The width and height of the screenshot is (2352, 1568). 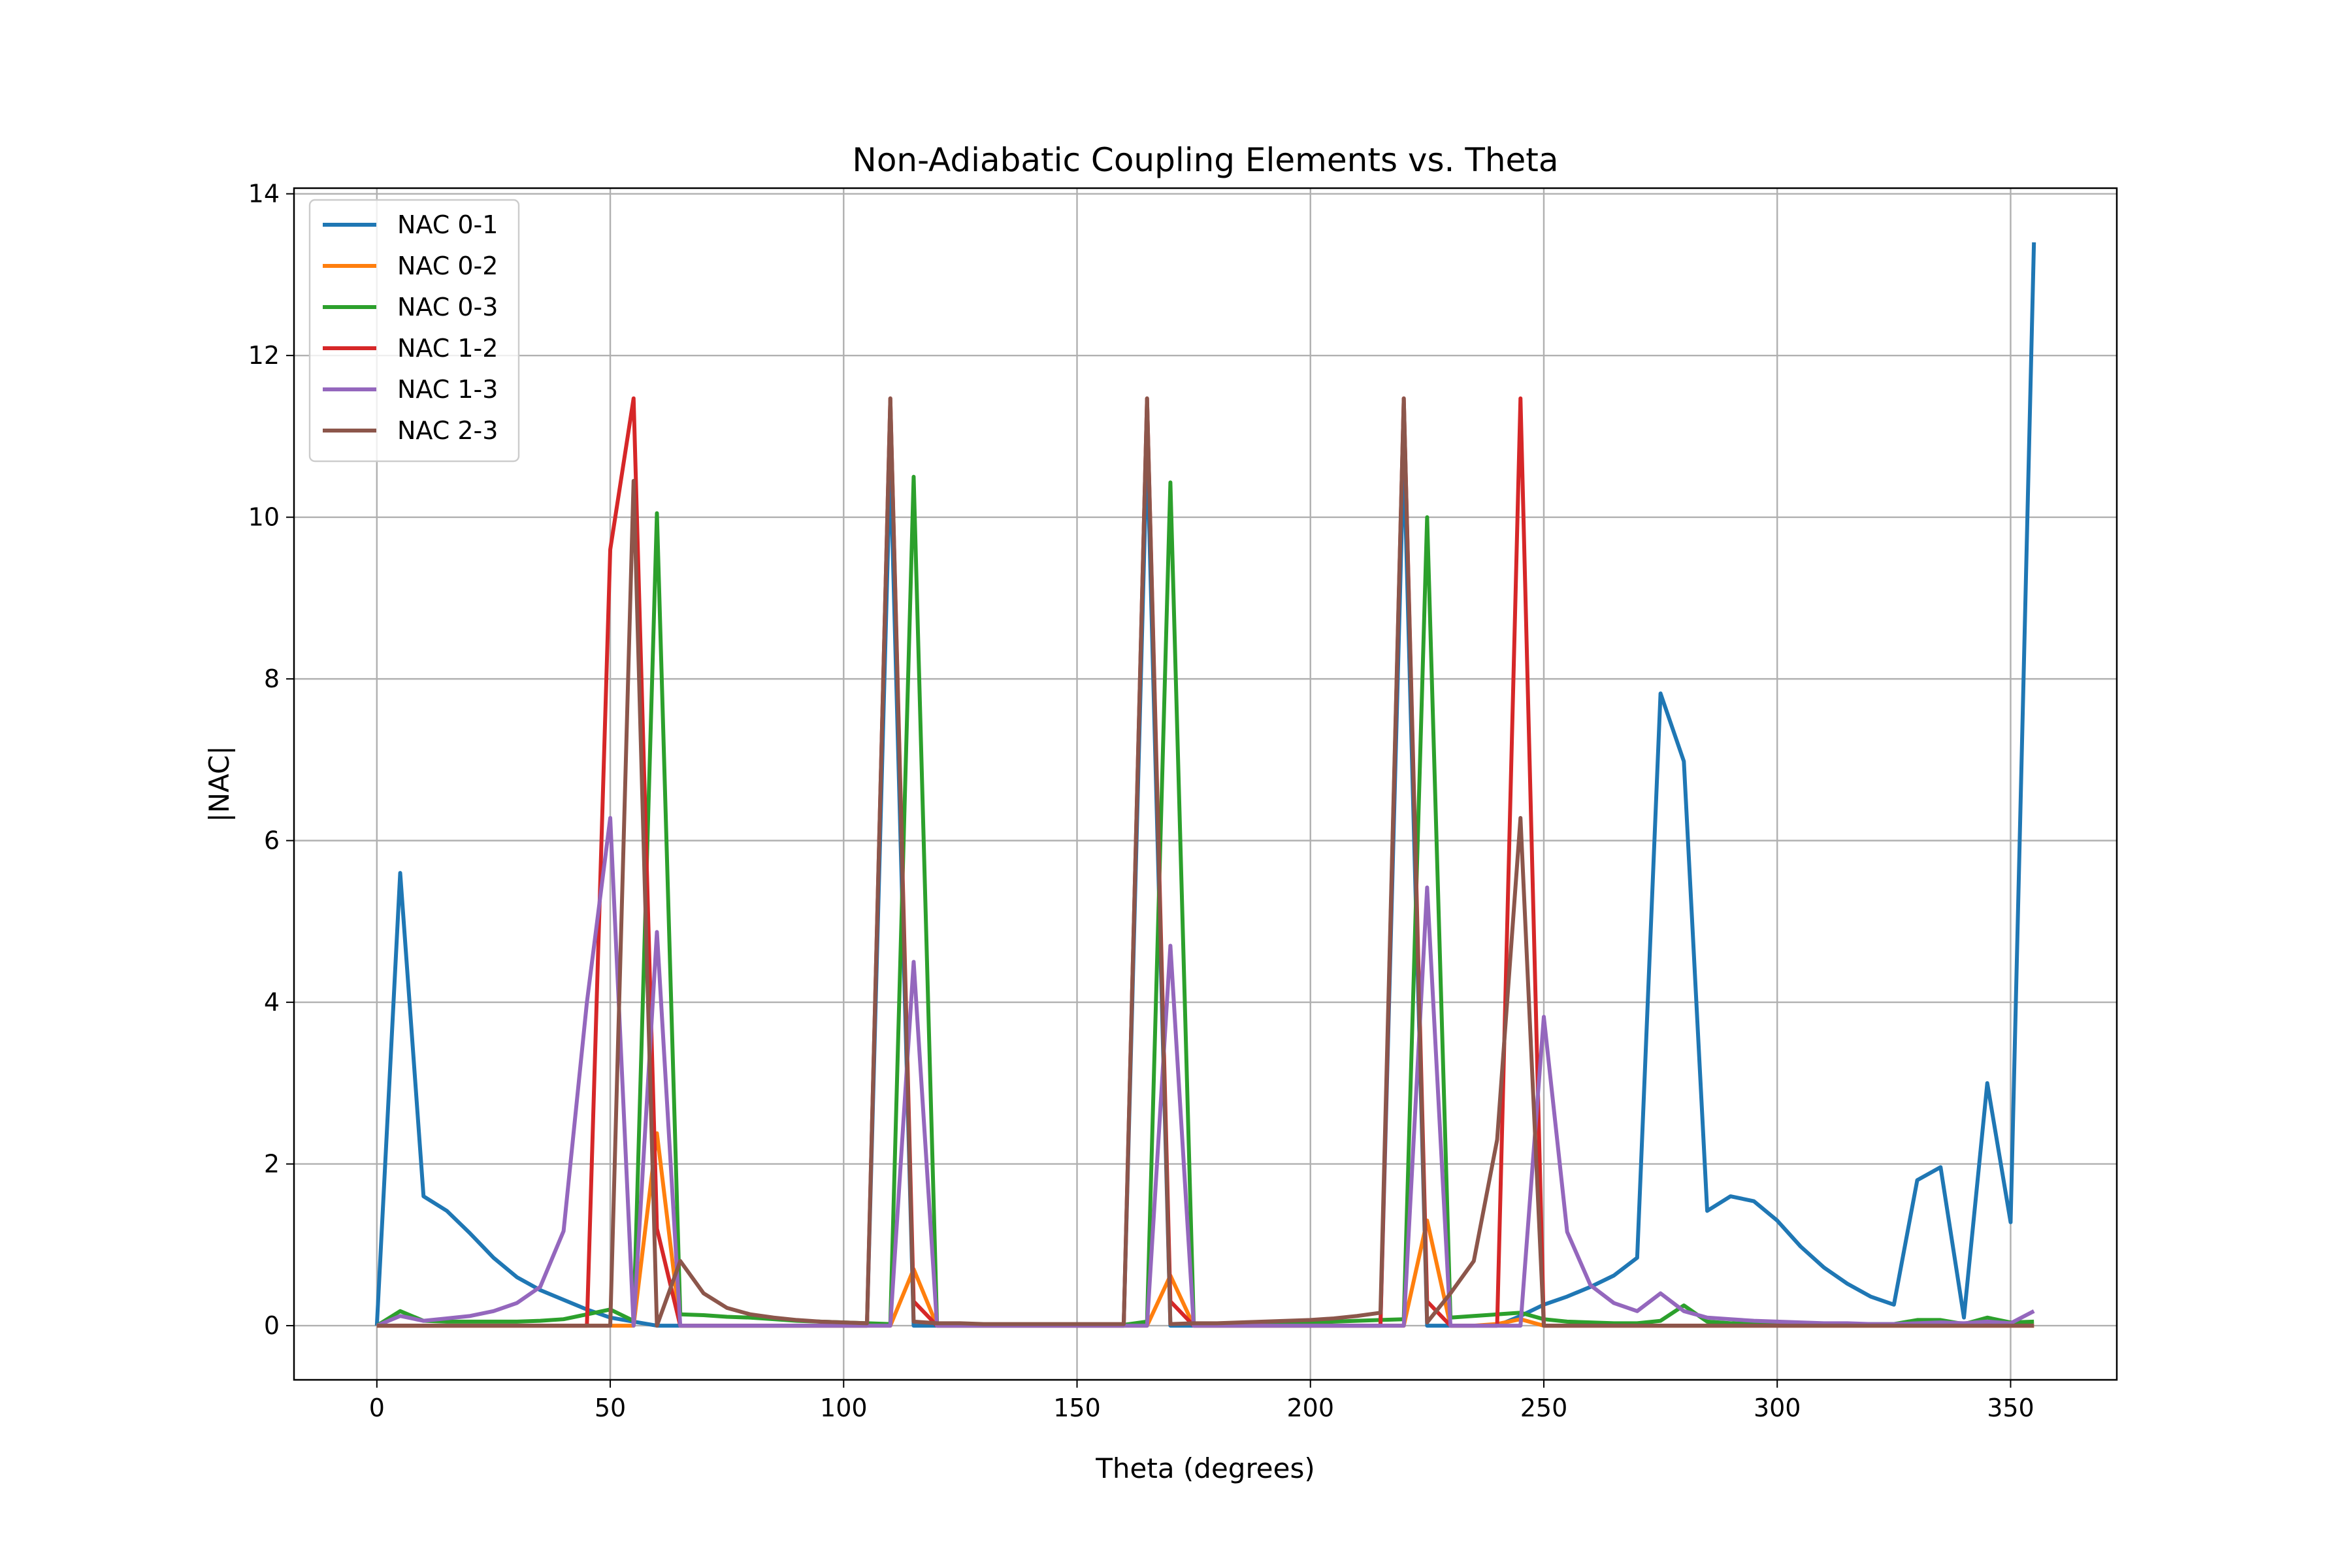 What do you see at coordinates (264, 355) in the screenshot?
I see `y-tick-label: 12` at bounding box center [264, 355].